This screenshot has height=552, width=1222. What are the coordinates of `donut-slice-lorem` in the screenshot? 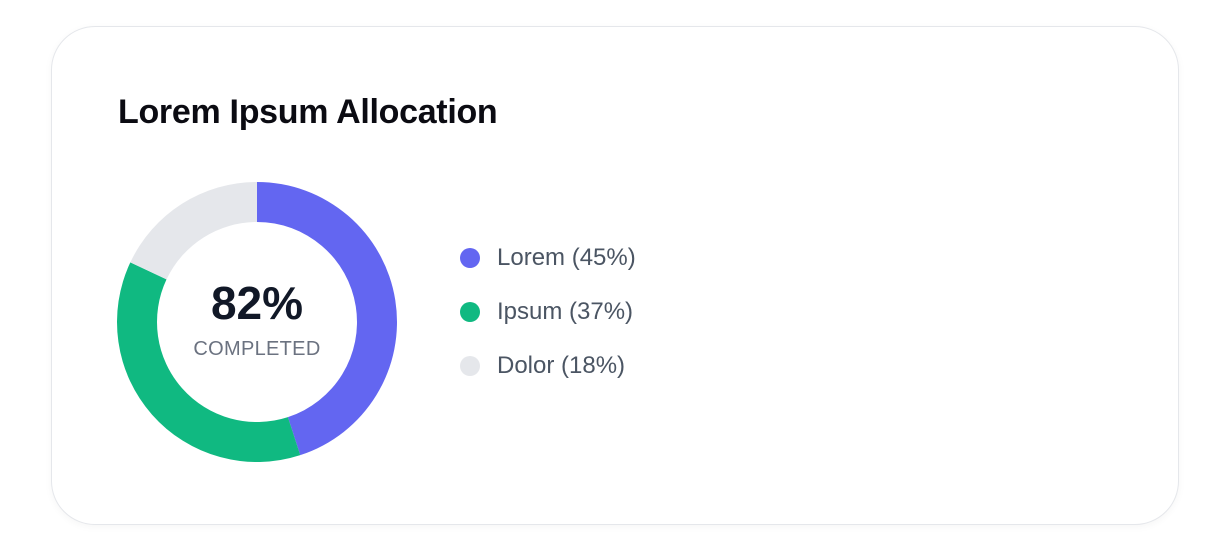 It's located at (327, 319).